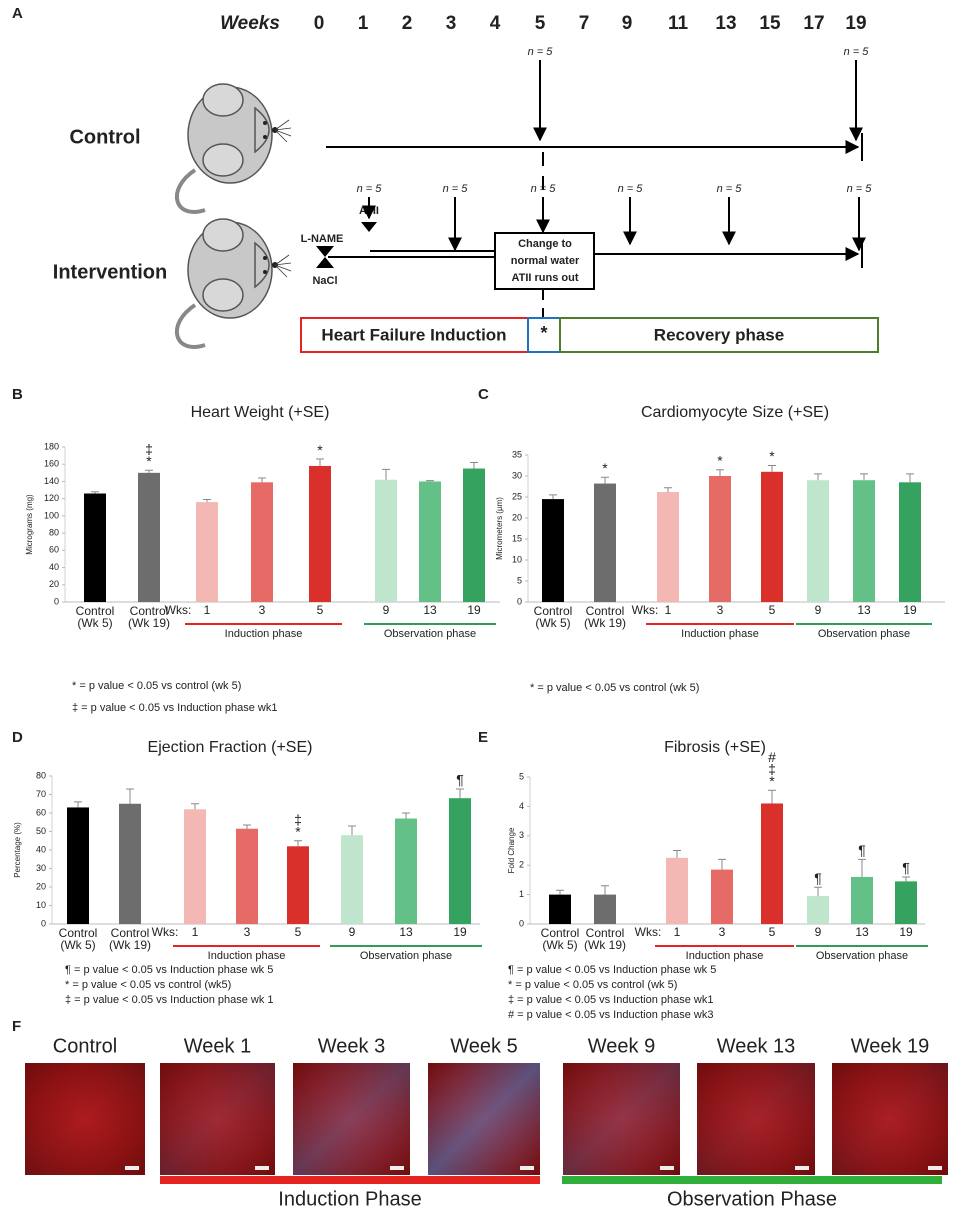  Describe the element at coordinates (627, 23) in the screenshot. I see `week-label: 9` at that location.